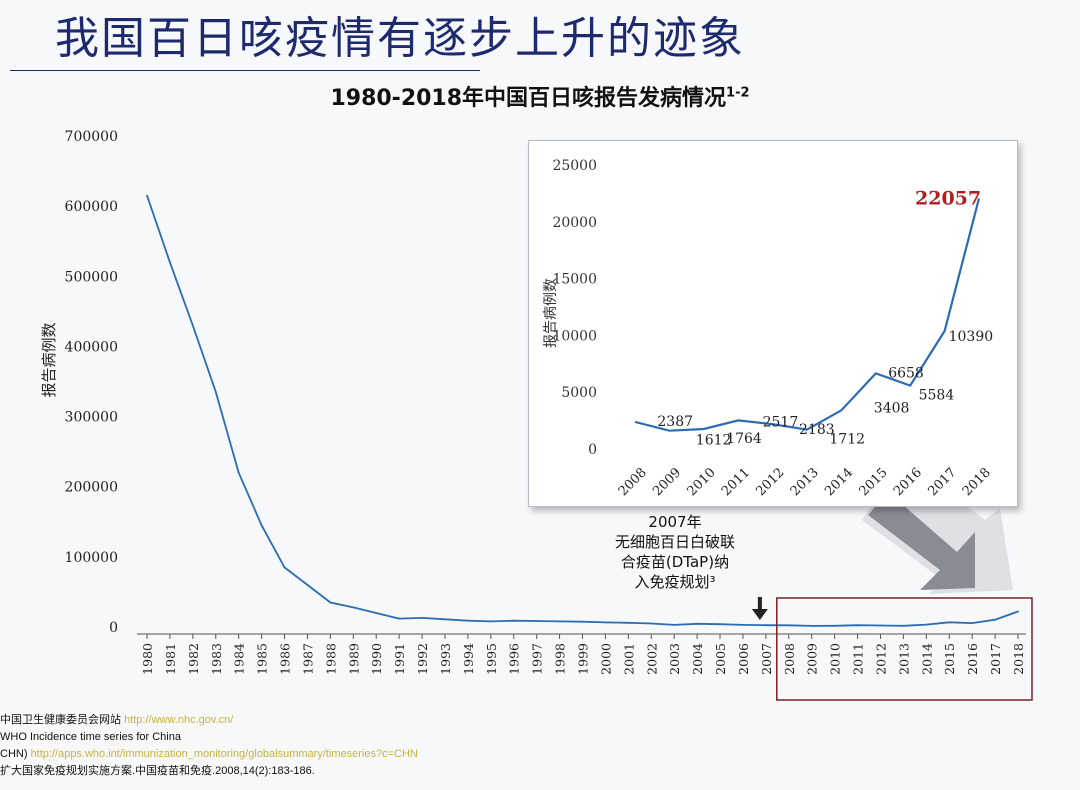 Image resolution: width=1080 pixels, height=790 pixels. Describe the element at coordinates (908, 482) in the screenshot. I see `inset-x-tick-label: 2016` at that location.